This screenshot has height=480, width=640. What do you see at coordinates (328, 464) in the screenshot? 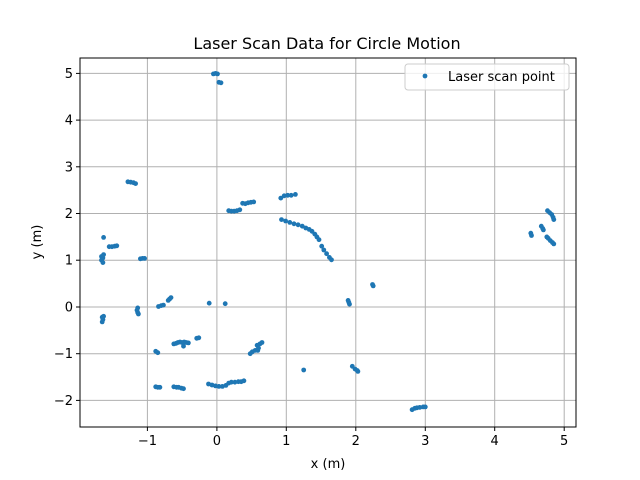
I see `x-axis-label: x (m)` at bounding box center [328, 464].